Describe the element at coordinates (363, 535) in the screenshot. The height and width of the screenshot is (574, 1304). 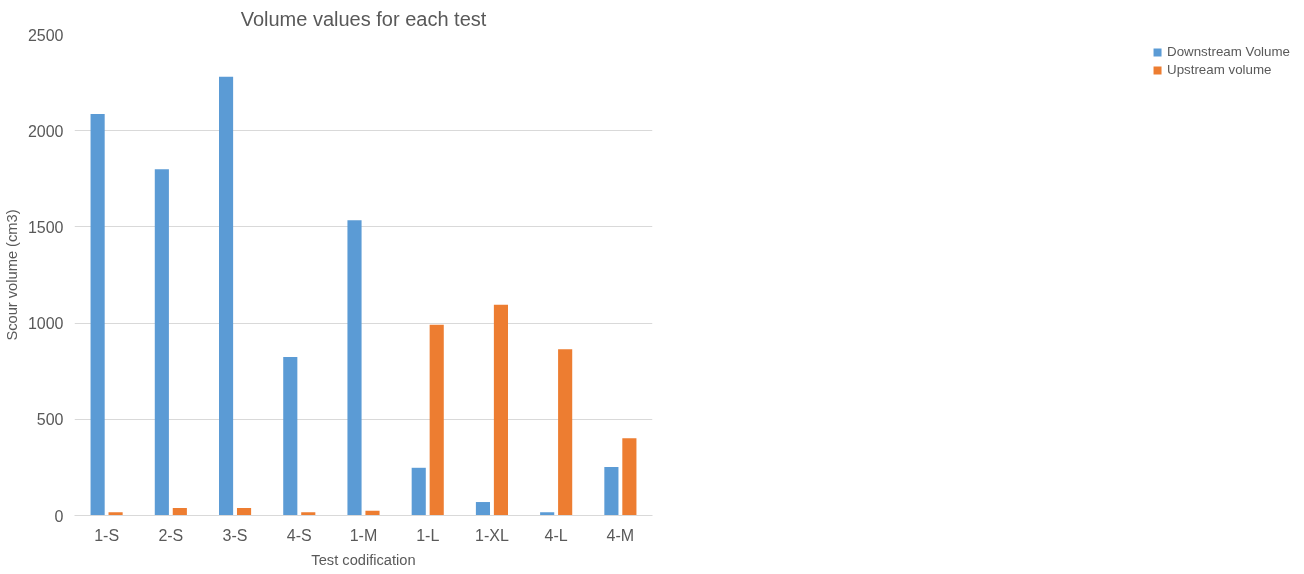
I see `x-tick-label: 1-M` at that location.